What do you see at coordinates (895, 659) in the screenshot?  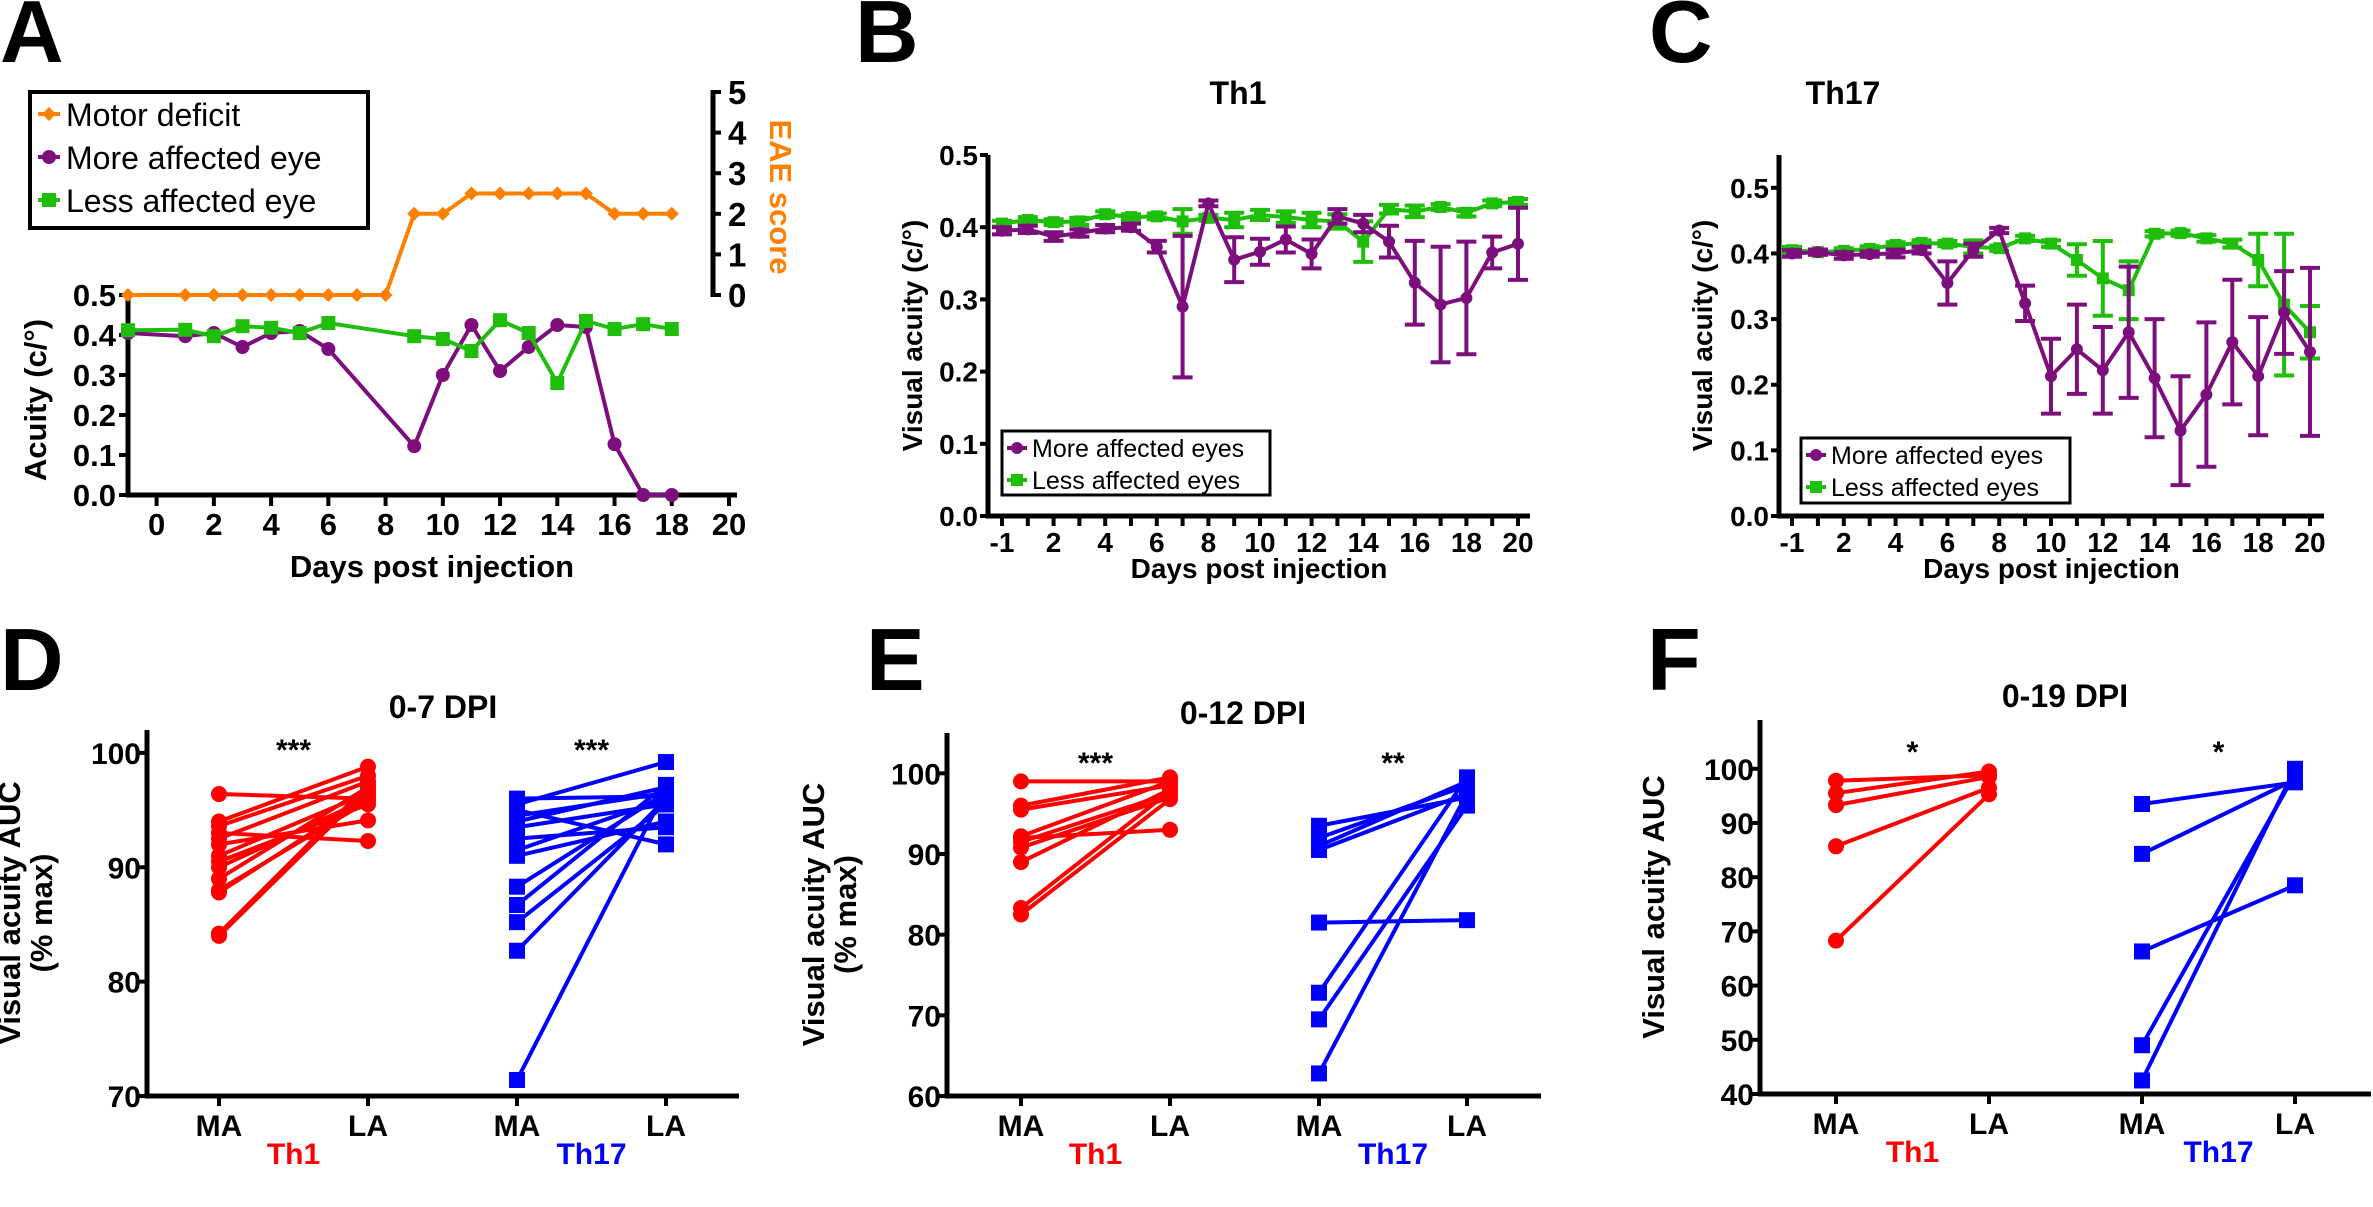 I see `panel-label-e: E` at bounding box center [895, 659].